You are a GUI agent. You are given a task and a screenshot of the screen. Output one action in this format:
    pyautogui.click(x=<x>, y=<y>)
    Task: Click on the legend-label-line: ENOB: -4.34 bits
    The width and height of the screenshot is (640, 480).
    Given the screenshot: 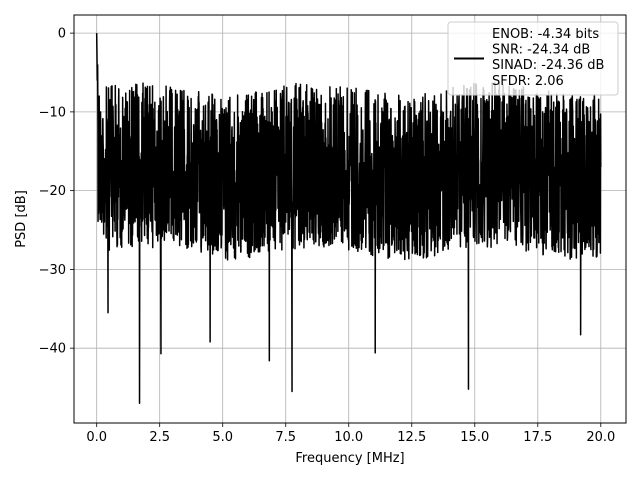 What is the action you would take?
    pyautogui.click(x=545, y=34)
    